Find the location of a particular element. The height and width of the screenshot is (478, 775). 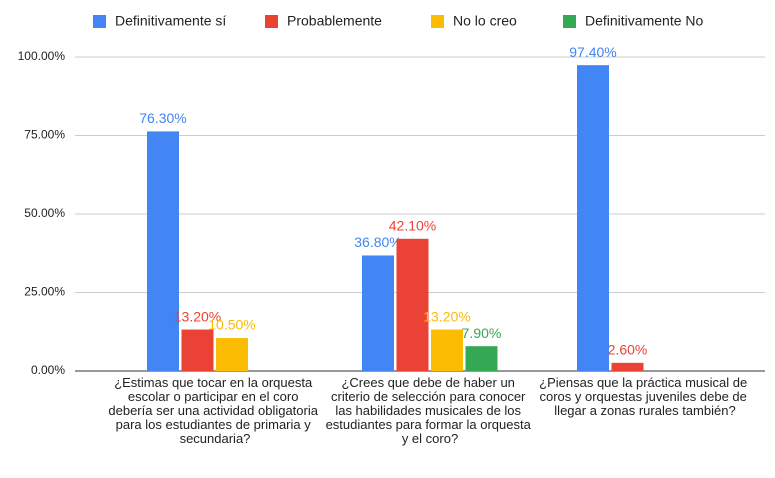

legend-label: Definitivamente No is located at coordinates (644, 21).